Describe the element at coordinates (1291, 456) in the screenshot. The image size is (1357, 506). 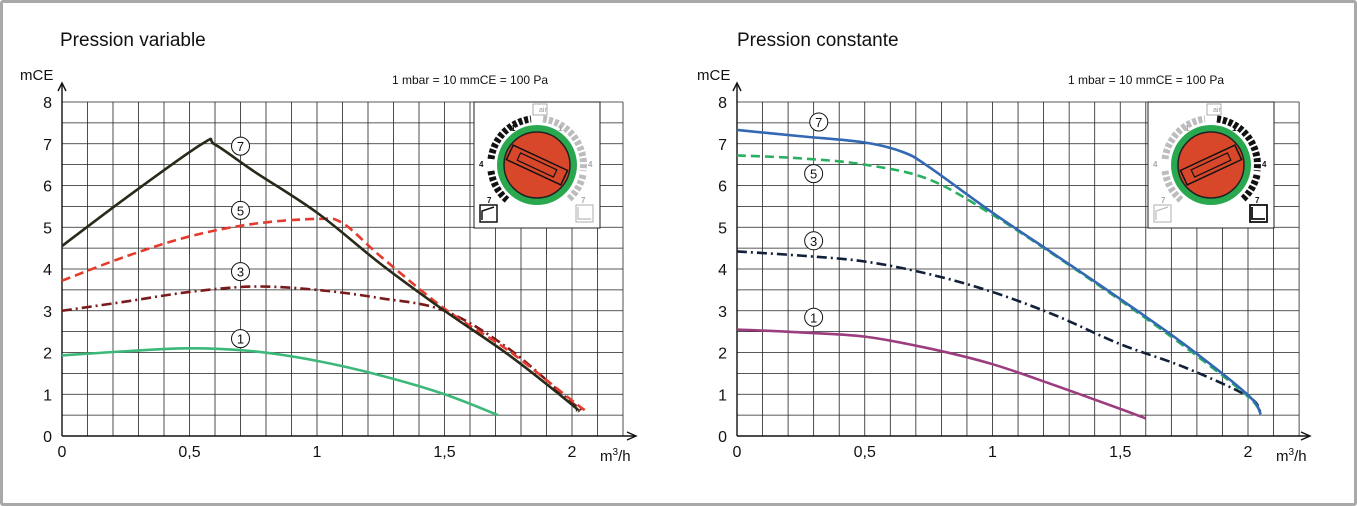
I see `x-axis-label: m3/h` at that location.